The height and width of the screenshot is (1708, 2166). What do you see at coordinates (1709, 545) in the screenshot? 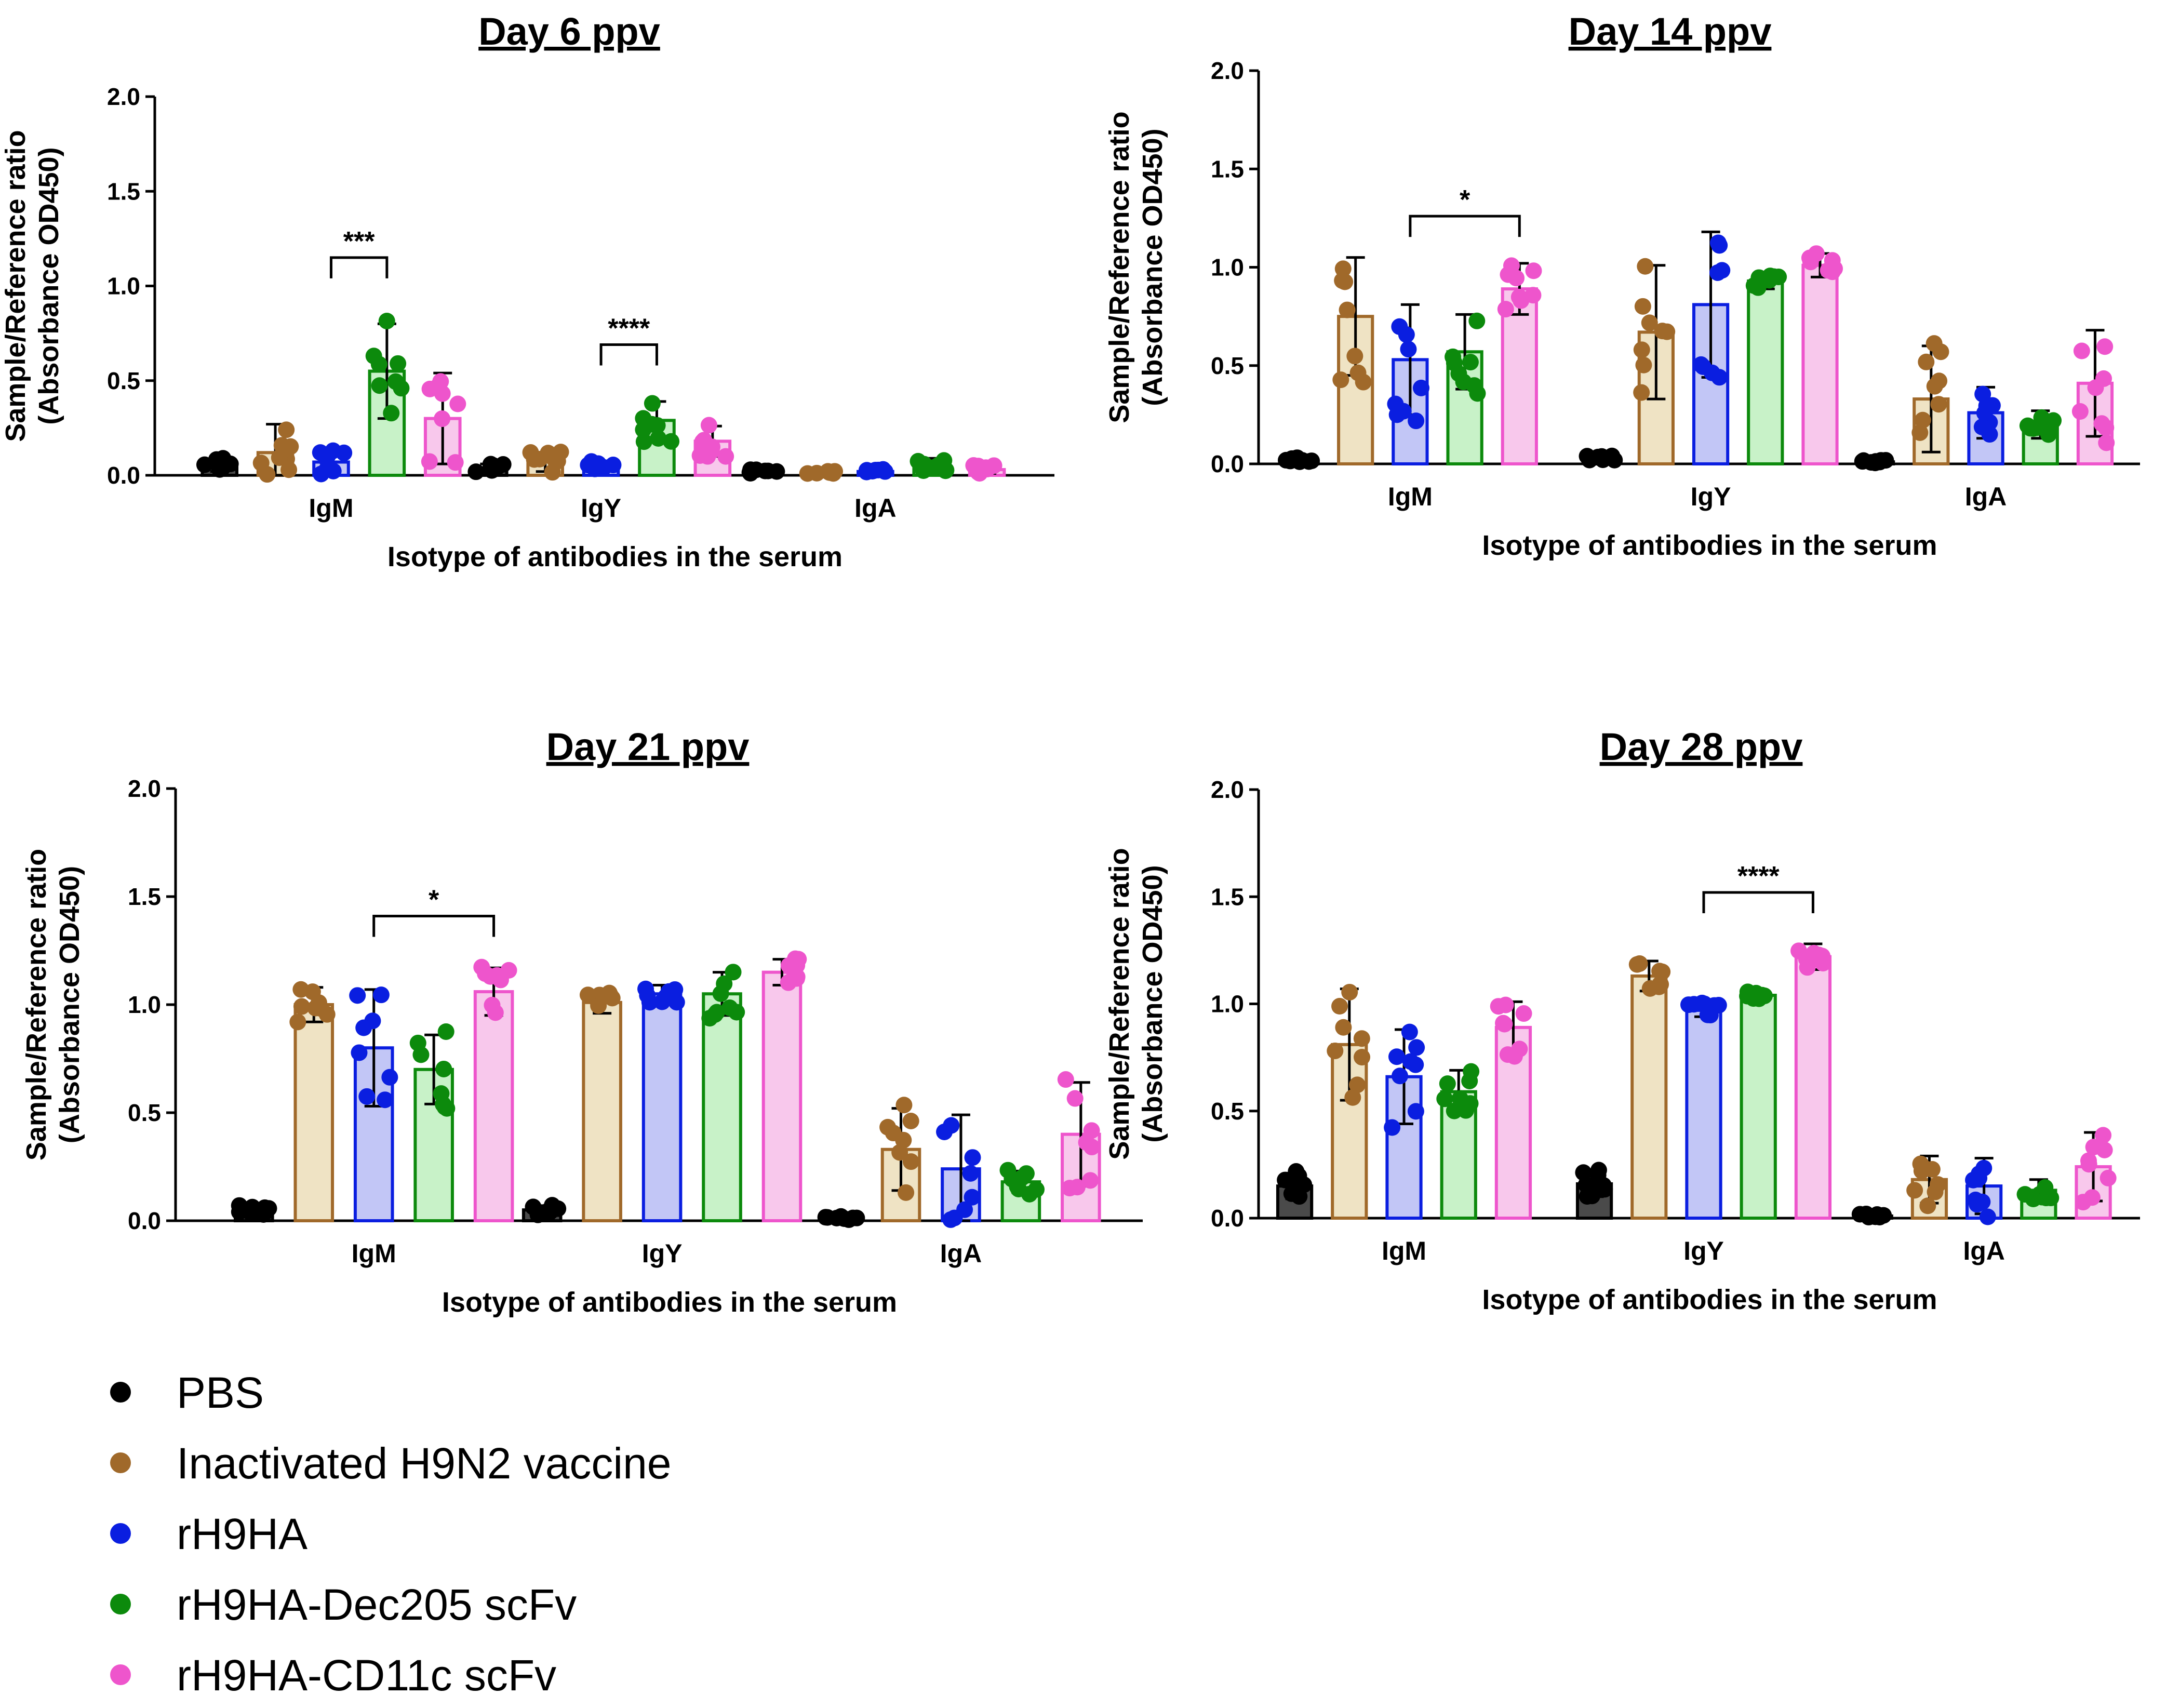
I see `x-axis-label: Isotype of antibodies in the serum` at bounding box center [1709, 545].